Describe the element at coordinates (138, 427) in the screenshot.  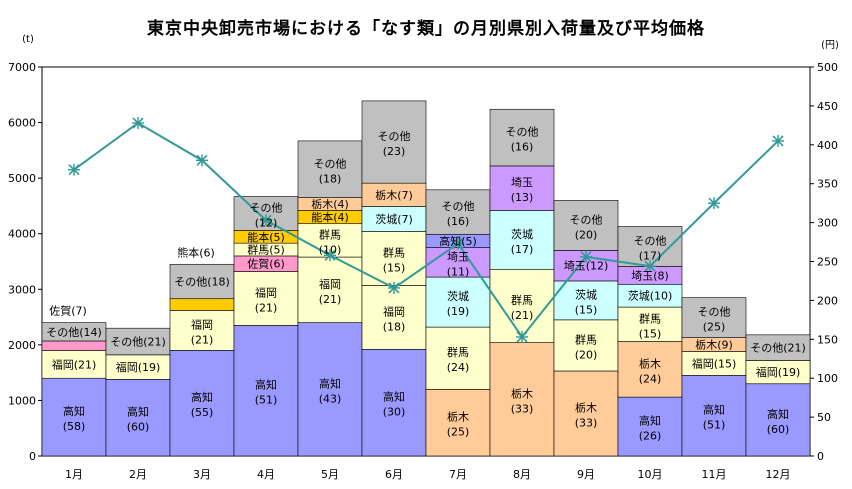
I see `segment-pct: (60)` at that location.